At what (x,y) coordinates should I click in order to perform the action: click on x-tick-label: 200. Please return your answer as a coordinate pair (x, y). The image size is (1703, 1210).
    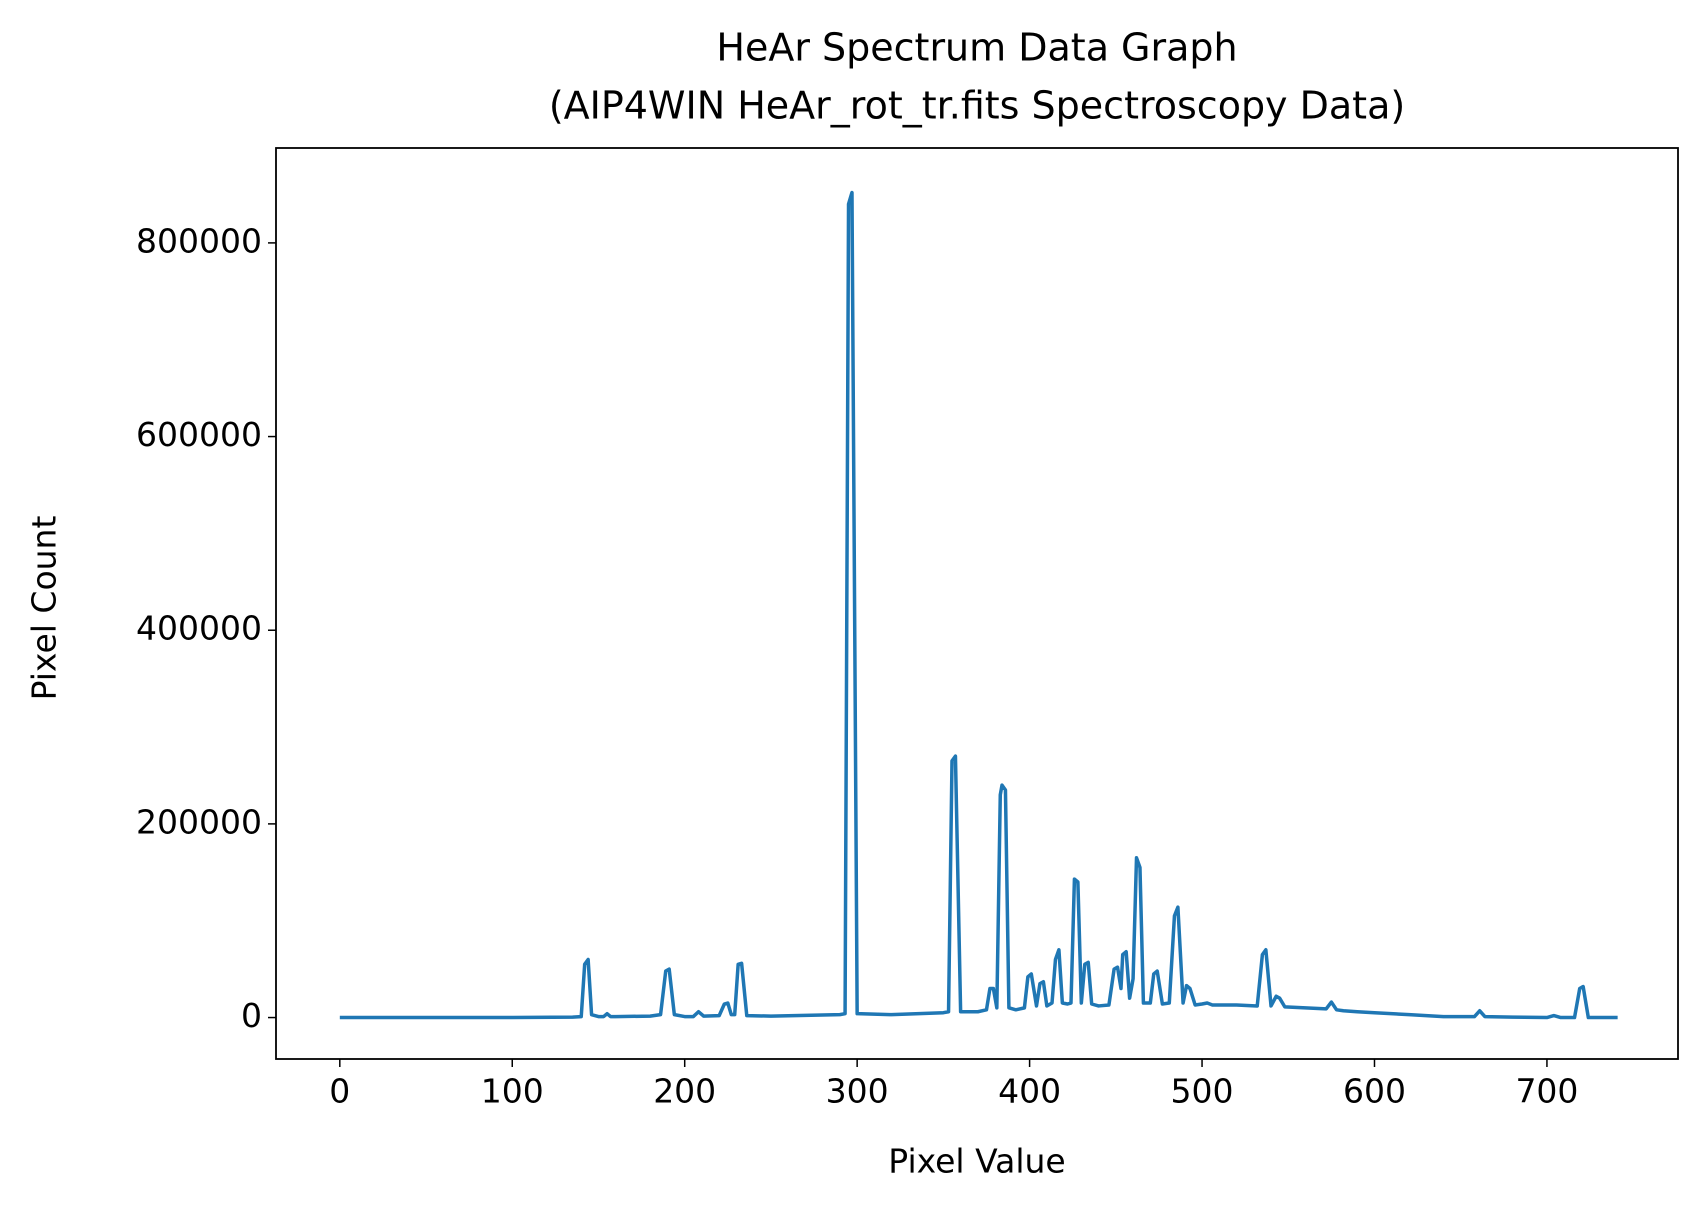
    Looking at the image, I should click on (684, 1091).